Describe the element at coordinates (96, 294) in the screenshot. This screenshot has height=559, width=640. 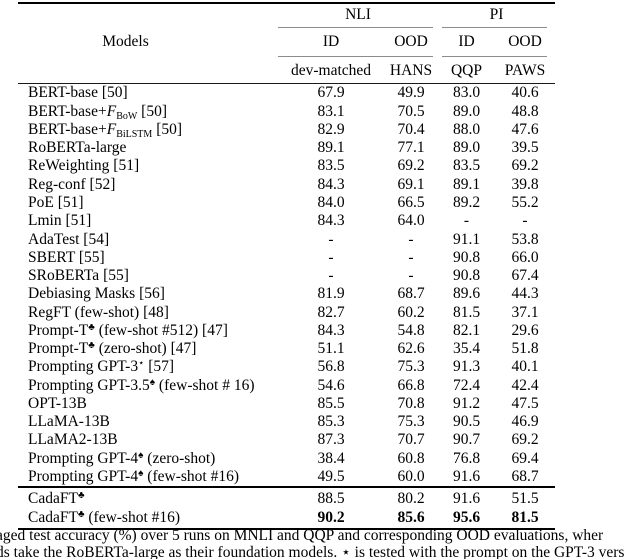
I see `model-name: Debiasing Masks [56]` at that location.